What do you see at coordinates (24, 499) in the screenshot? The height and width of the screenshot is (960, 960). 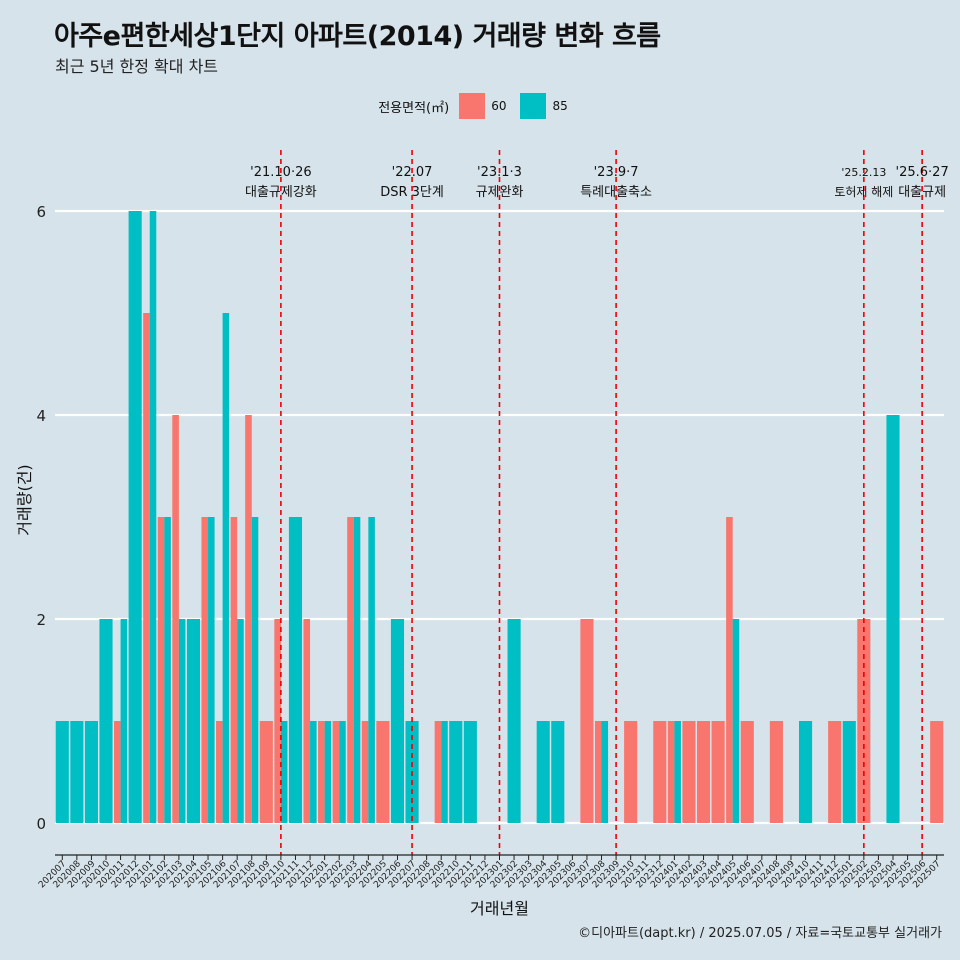 I see `y-axis-title: 거래량(건)` at bounding box center [24, 499].